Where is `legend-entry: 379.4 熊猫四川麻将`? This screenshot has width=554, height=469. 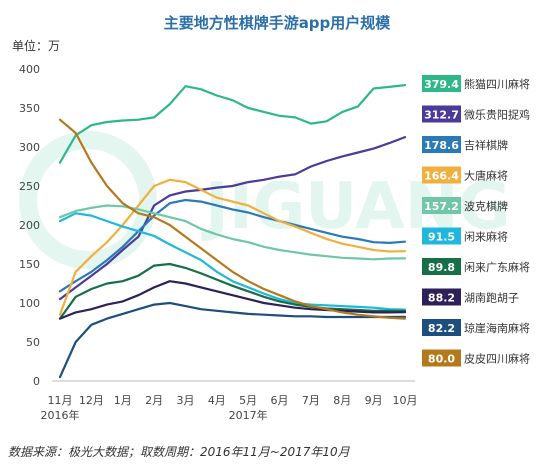
legend-entry: 379.4 熊猫四川麻将 is located at coordinates (476, 83).